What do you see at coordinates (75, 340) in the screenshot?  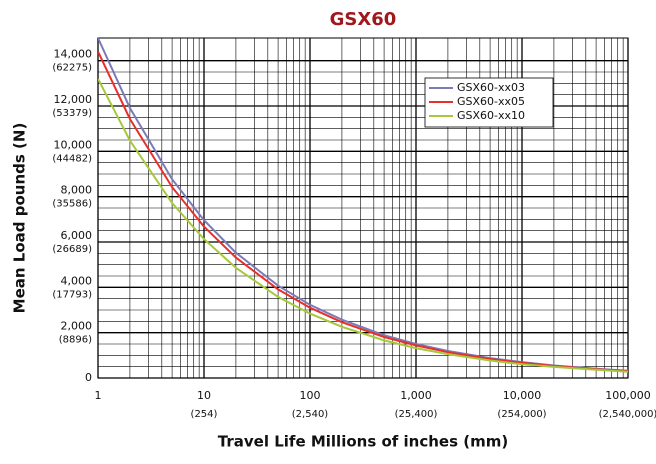 I see `y-tick-sublabel: (8896)` at bounding box center [75, 340].